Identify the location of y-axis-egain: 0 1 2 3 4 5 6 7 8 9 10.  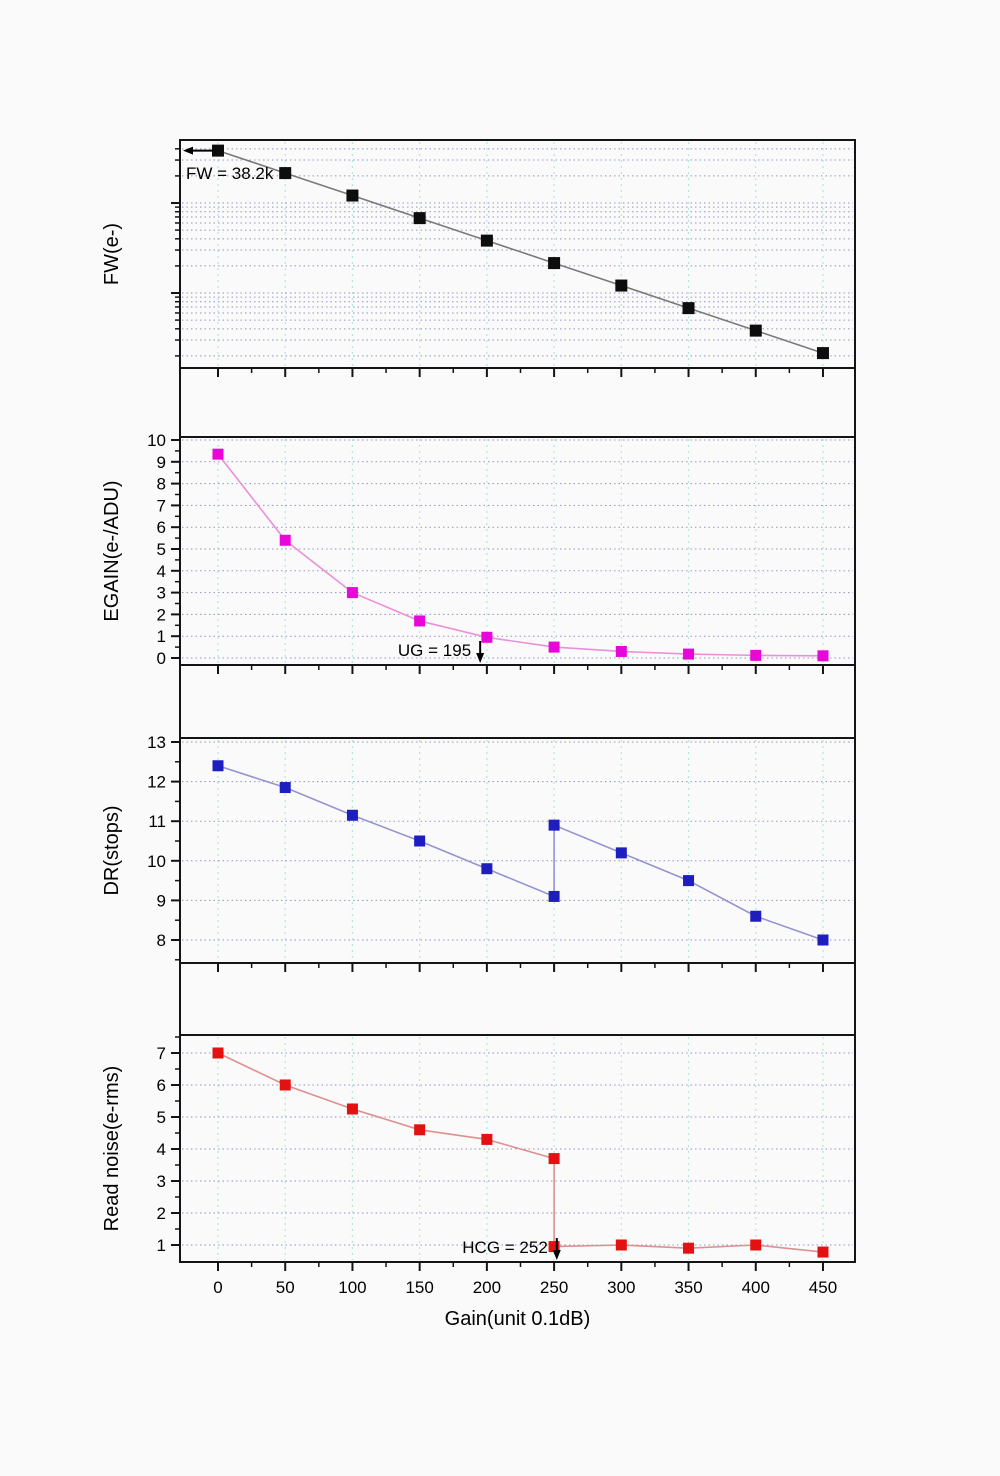
(163, 549).